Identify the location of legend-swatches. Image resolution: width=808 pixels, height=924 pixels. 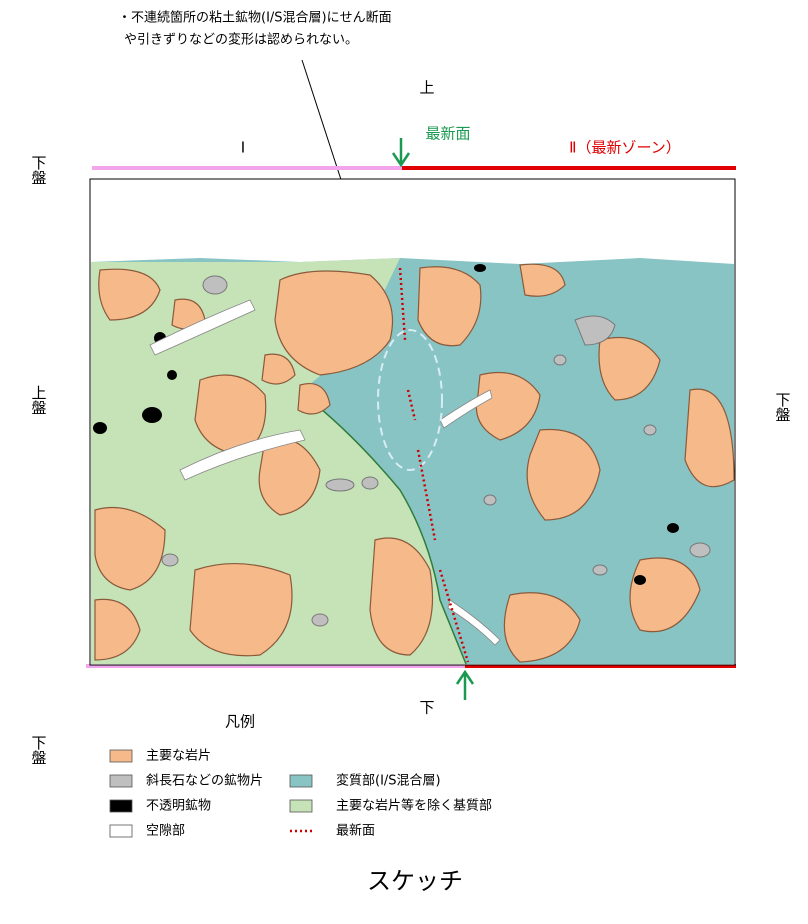
(212, 793).